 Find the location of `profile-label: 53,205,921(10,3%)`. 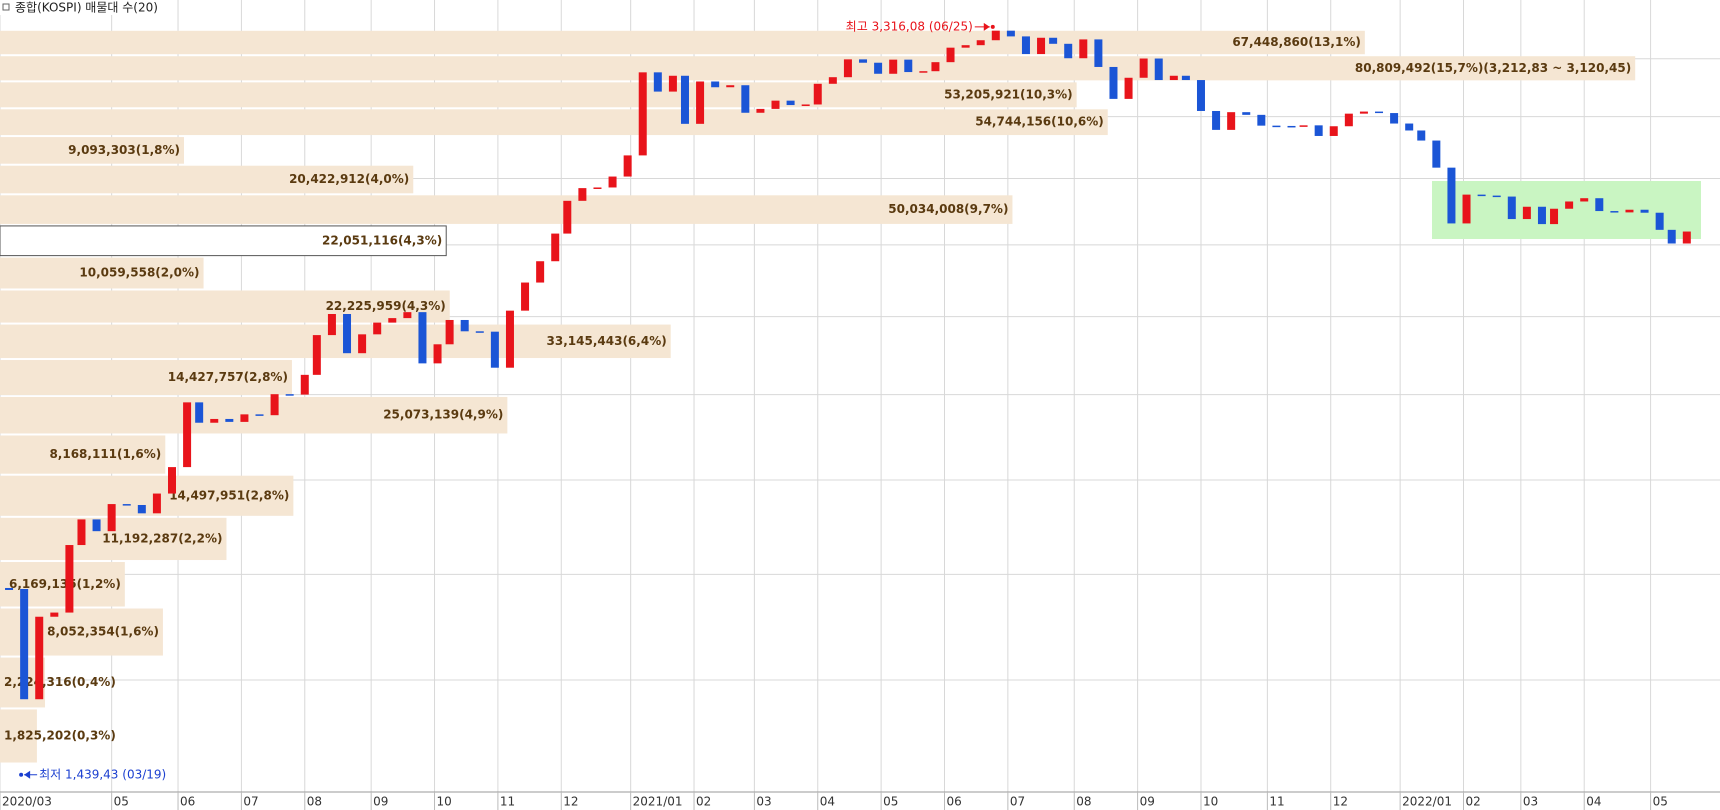

profile-label: 53,205,921(10,3%) is located at coordinates (1008, 94).